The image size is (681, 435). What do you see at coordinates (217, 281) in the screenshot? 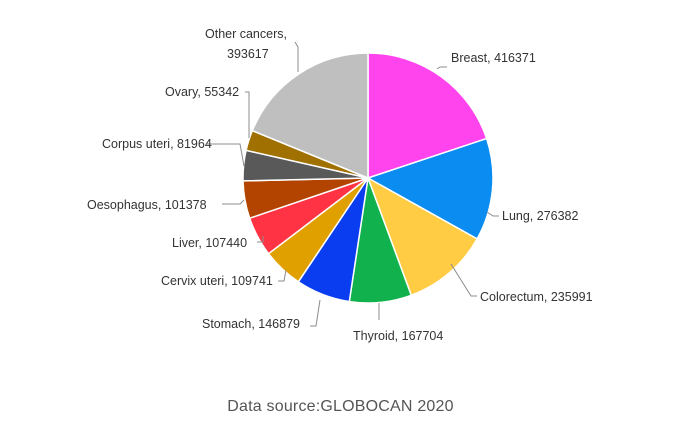
I see `slice-label-cervix-uteri: Cervix uteri, 109741` at bounding box center [217, 281].